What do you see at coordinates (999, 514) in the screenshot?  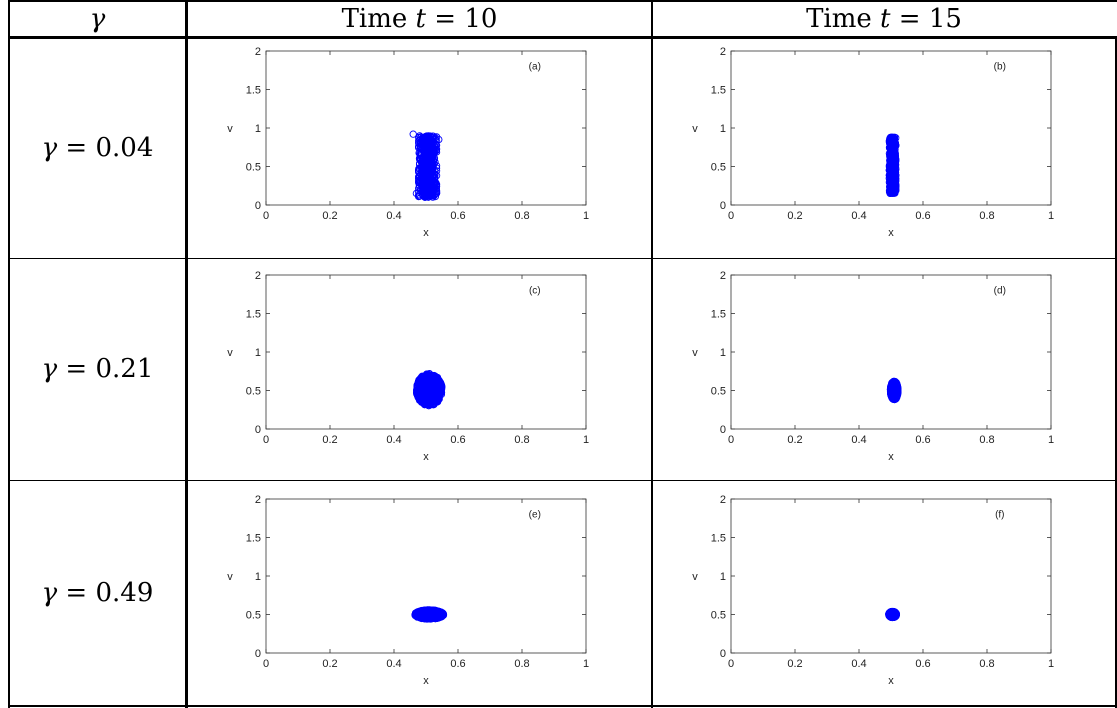 I see `panel-label: (f)` at bounding box center [999, 514].